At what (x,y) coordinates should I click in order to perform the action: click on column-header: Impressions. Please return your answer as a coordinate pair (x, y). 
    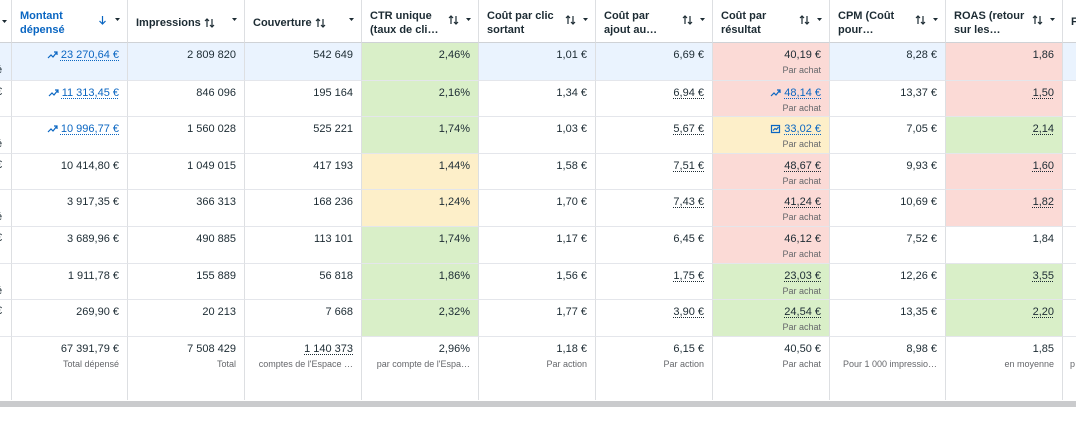
    Looking at the image, I should click on (186, 21).